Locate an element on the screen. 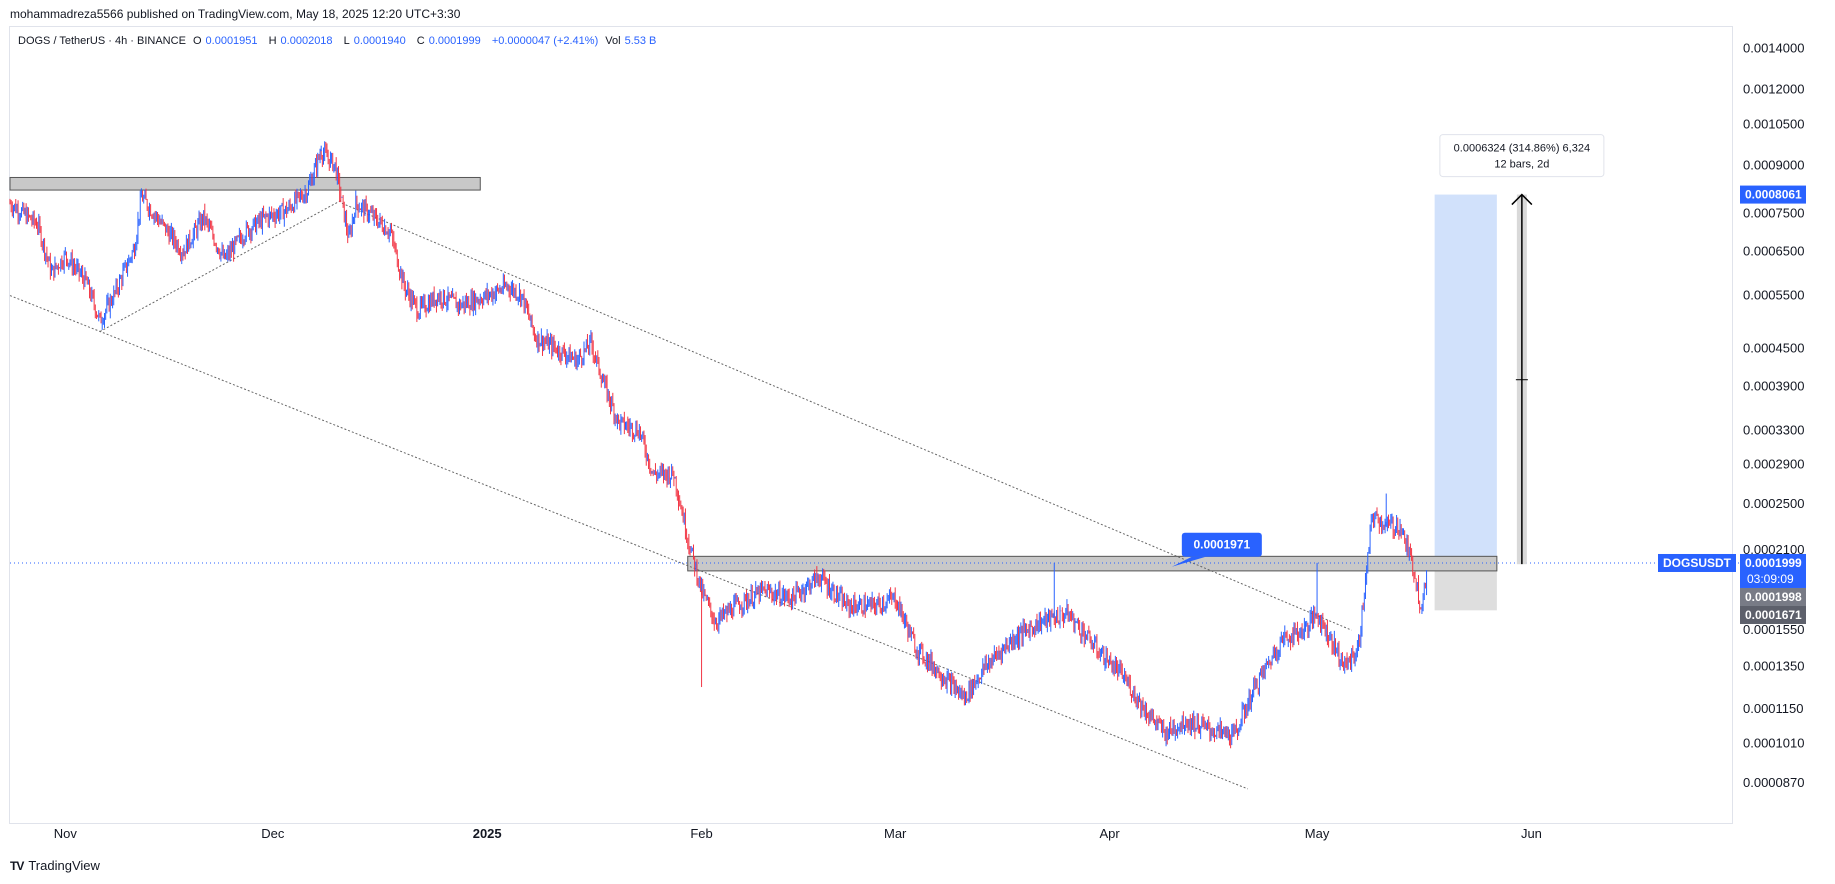 This screenshot has height=884, width=1835. measure-sublabel: 12 bars, 2d is located at coordinates (1521, 165).